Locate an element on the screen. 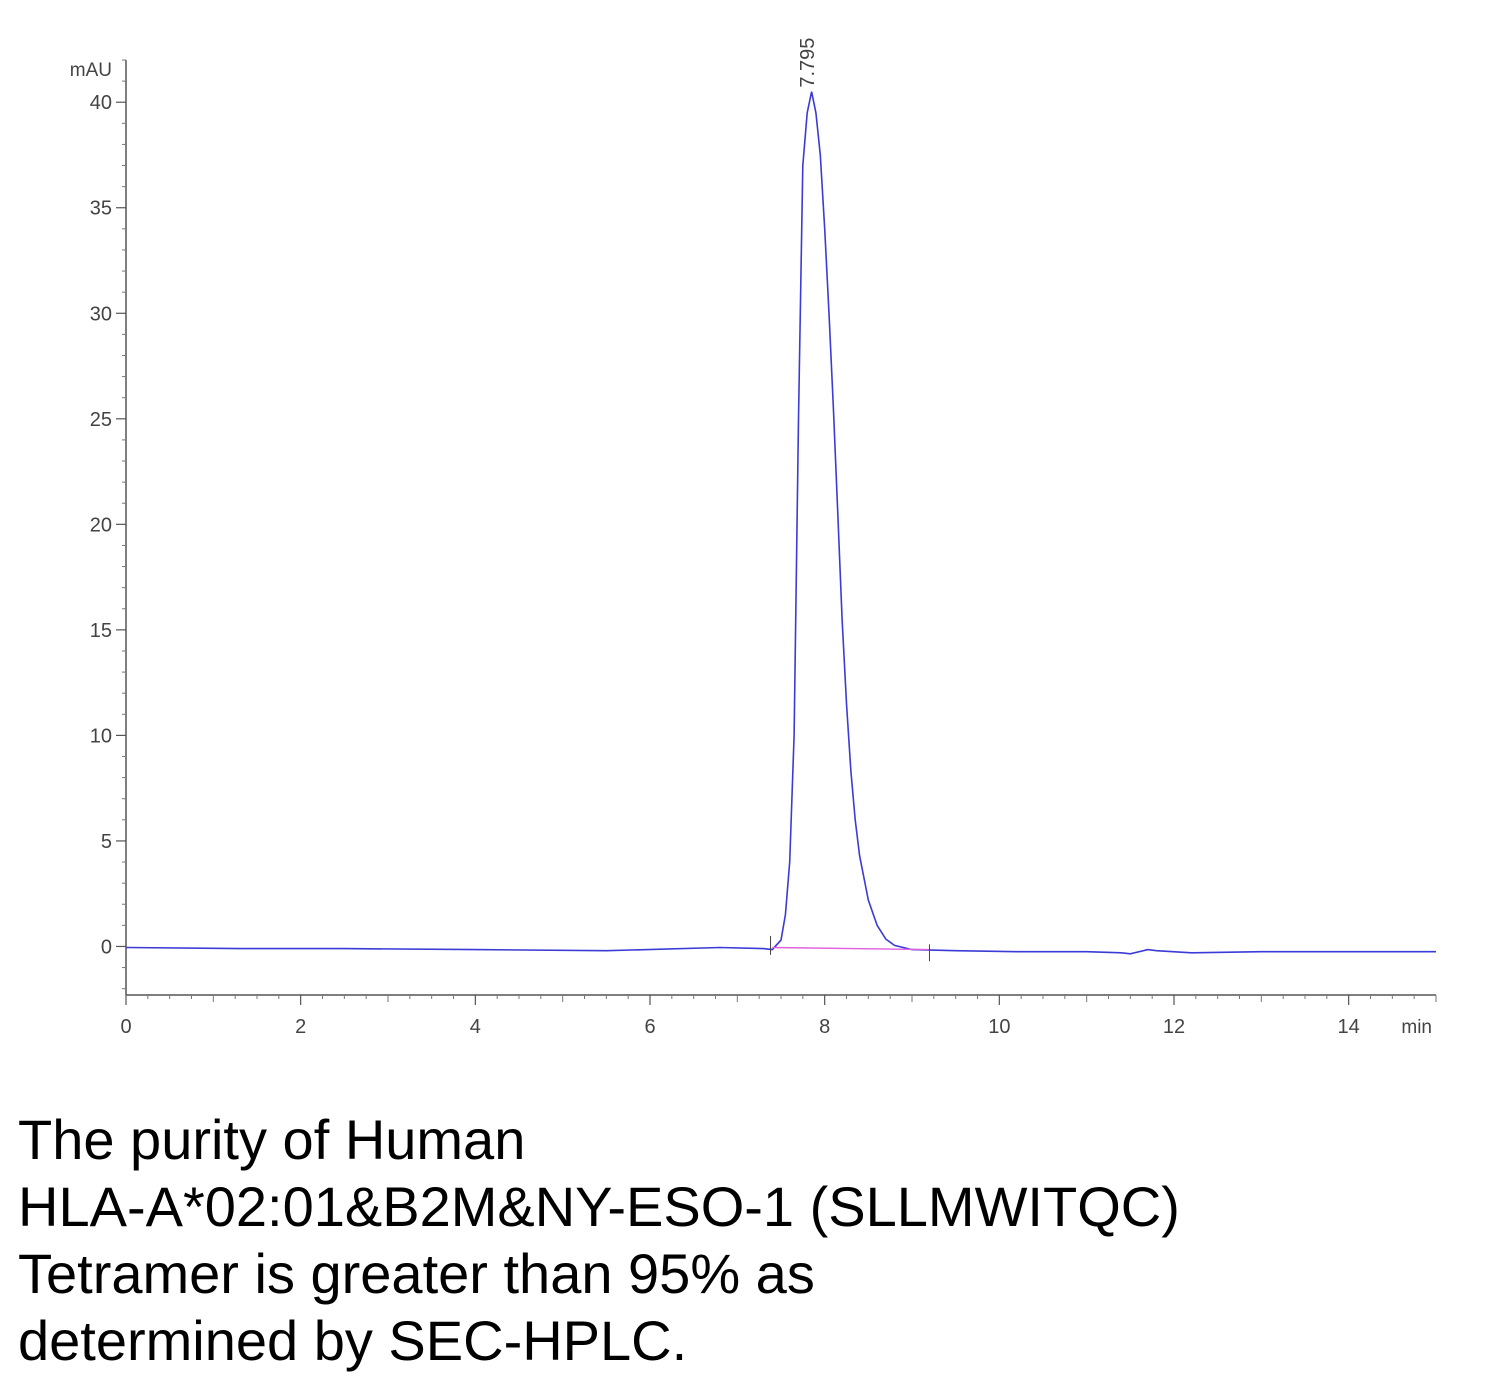 This screenshot has height=1384, width=1500. caption-line-1: The purity of Human is located at coordinates (272, 1139).